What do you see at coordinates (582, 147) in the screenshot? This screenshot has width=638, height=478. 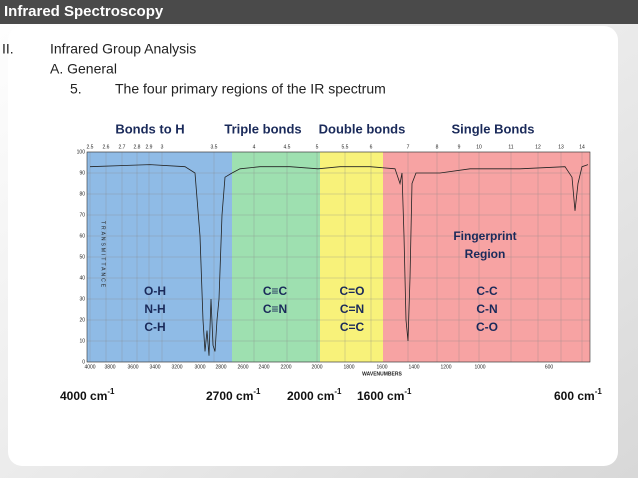 I see `top-tick-label: 14` at bounding box center [582, 147].